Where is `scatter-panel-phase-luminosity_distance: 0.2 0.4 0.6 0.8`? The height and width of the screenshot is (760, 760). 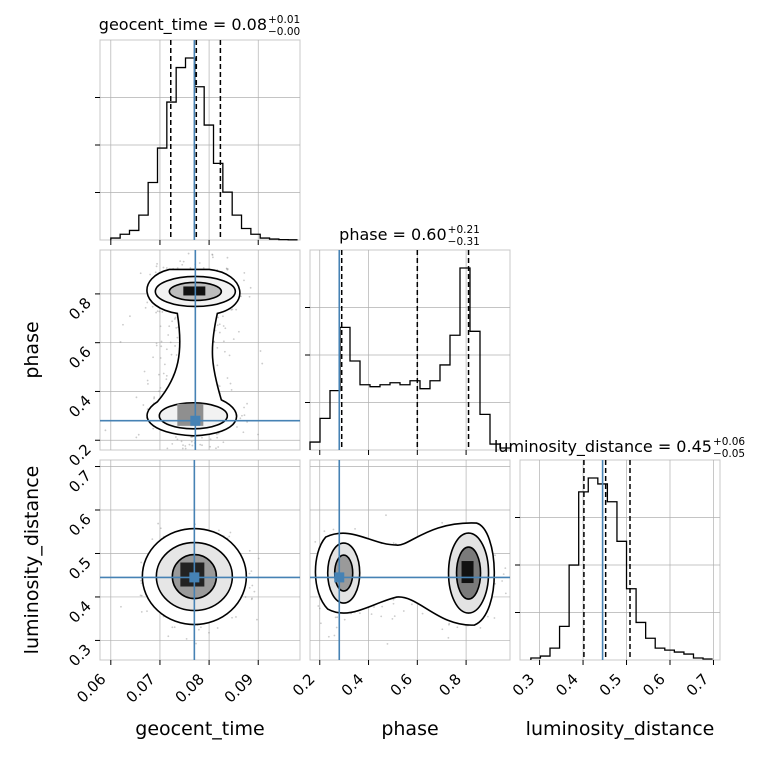
scatter-panel-phase-luminosity_distance: 0.2 0.4 0.6 0.8 is located at coordinates (400, 579).